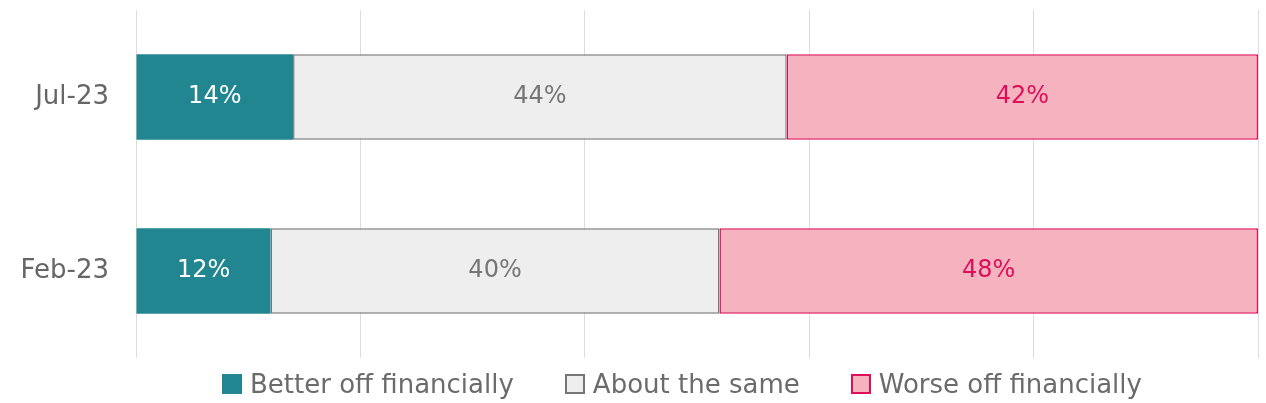 The width and height of the screenshot is (1266, 403). I want to click on data-label: 12%, so click(203, 269).